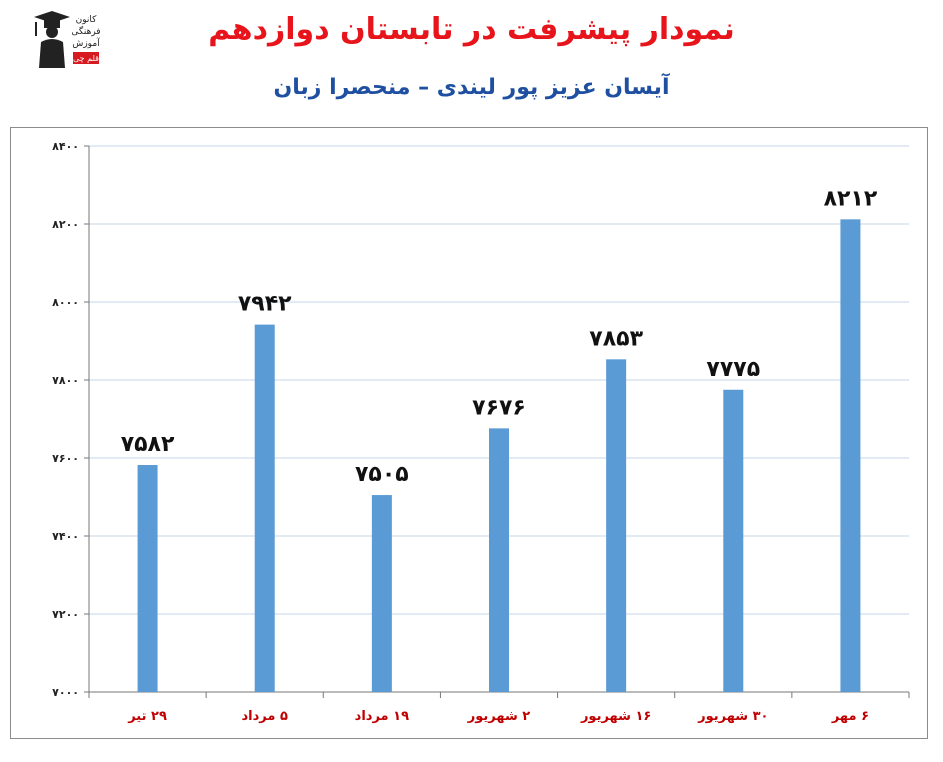 This screenshot has width=943, height=762. Describe the element at coordinates (85, 31) in the screenshot. I see `logo-line-2: فرهنگی` at that location.